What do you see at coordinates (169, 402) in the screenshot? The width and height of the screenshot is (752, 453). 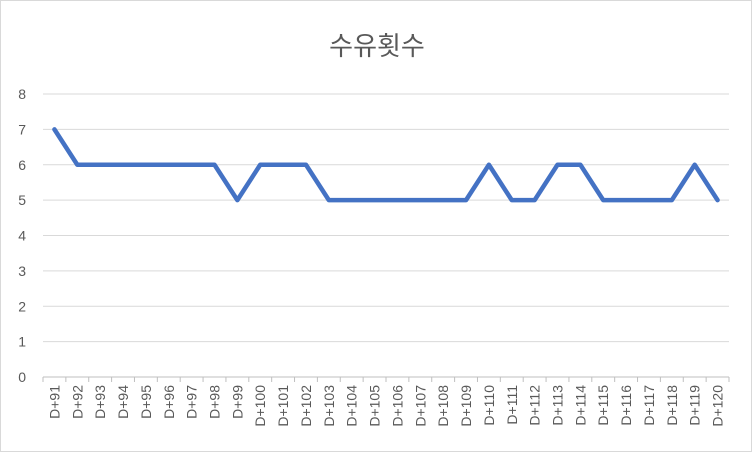 I see `x-tick-label: D+96` at bounding box center [169, 402].